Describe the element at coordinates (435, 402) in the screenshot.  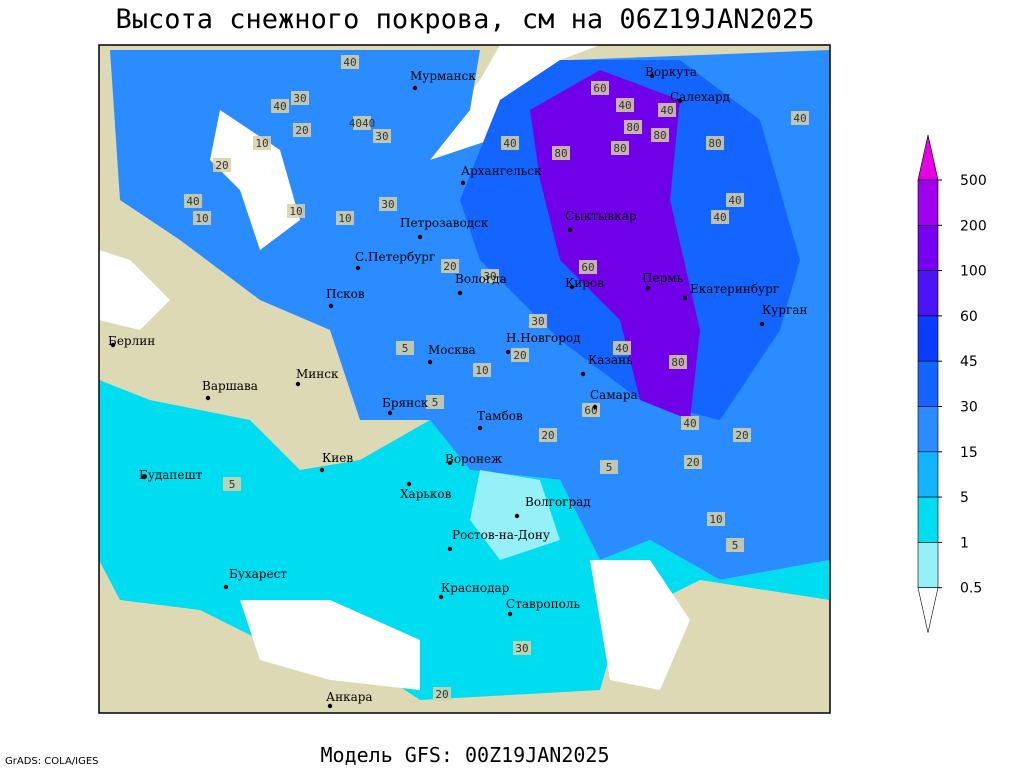
I see `contour-label: 5` at that location.